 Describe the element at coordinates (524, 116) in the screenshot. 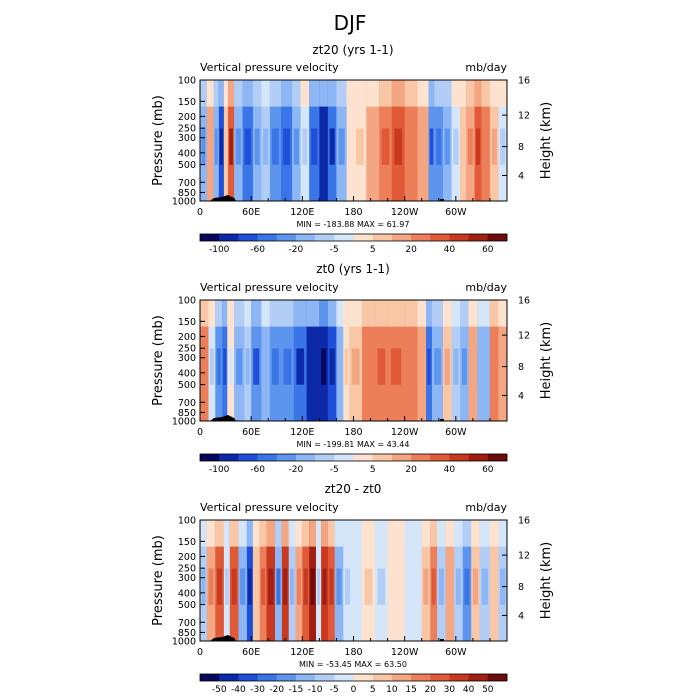

I see `y2-tick-label: 12` at that location.